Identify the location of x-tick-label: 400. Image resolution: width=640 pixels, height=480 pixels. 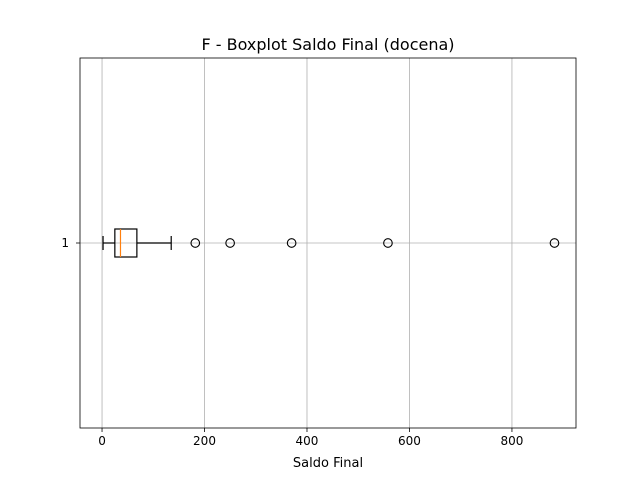
(307, 441).